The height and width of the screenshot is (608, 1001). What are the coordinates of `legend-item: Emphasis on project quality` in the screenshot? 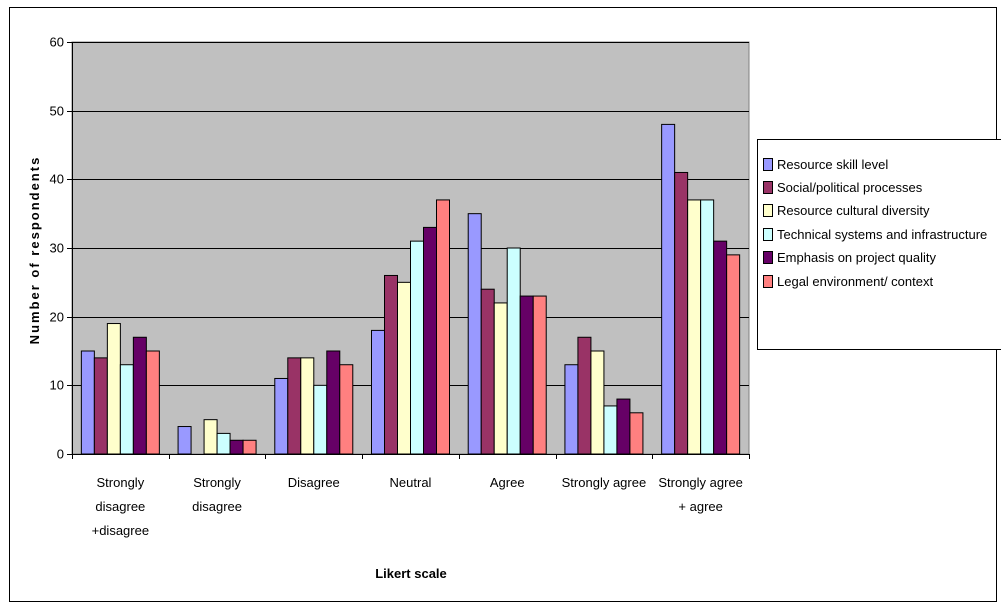 It's located at (849, 258).